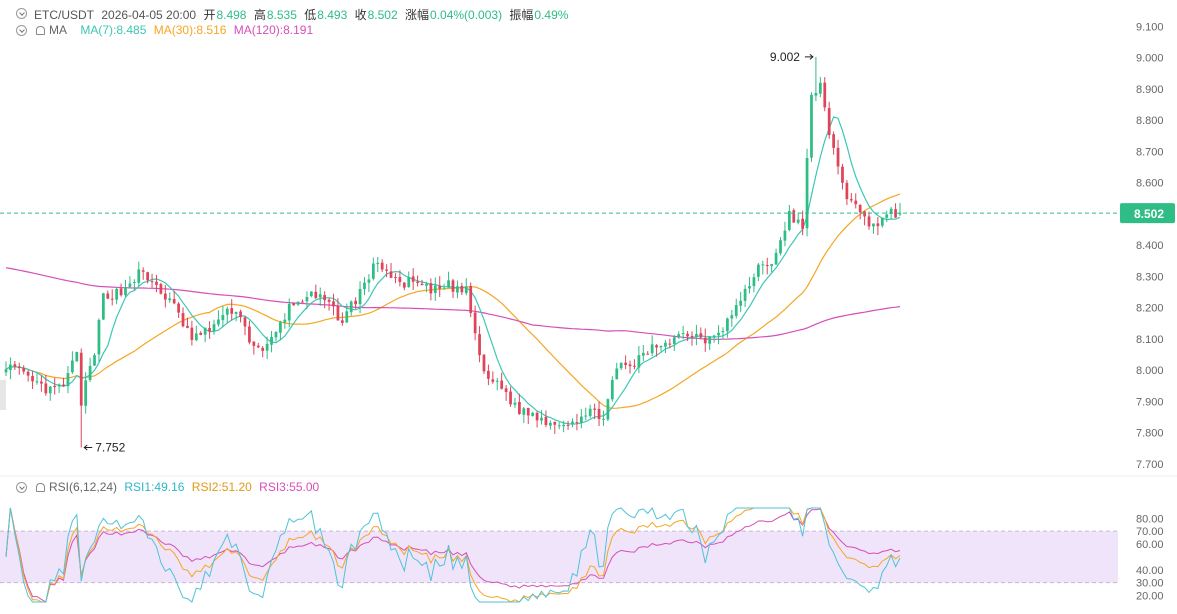  Describe the element at coordinates (21, 30) in the screenshot. I see `ma-collapse-chevron-icon` at that location.